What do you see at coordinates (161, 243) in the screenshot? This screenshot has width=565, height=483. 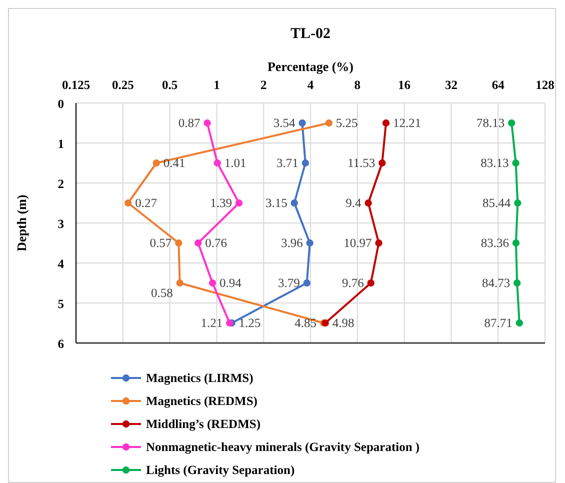 I see `data-label: 0.57` at bounding box center [161, 243].